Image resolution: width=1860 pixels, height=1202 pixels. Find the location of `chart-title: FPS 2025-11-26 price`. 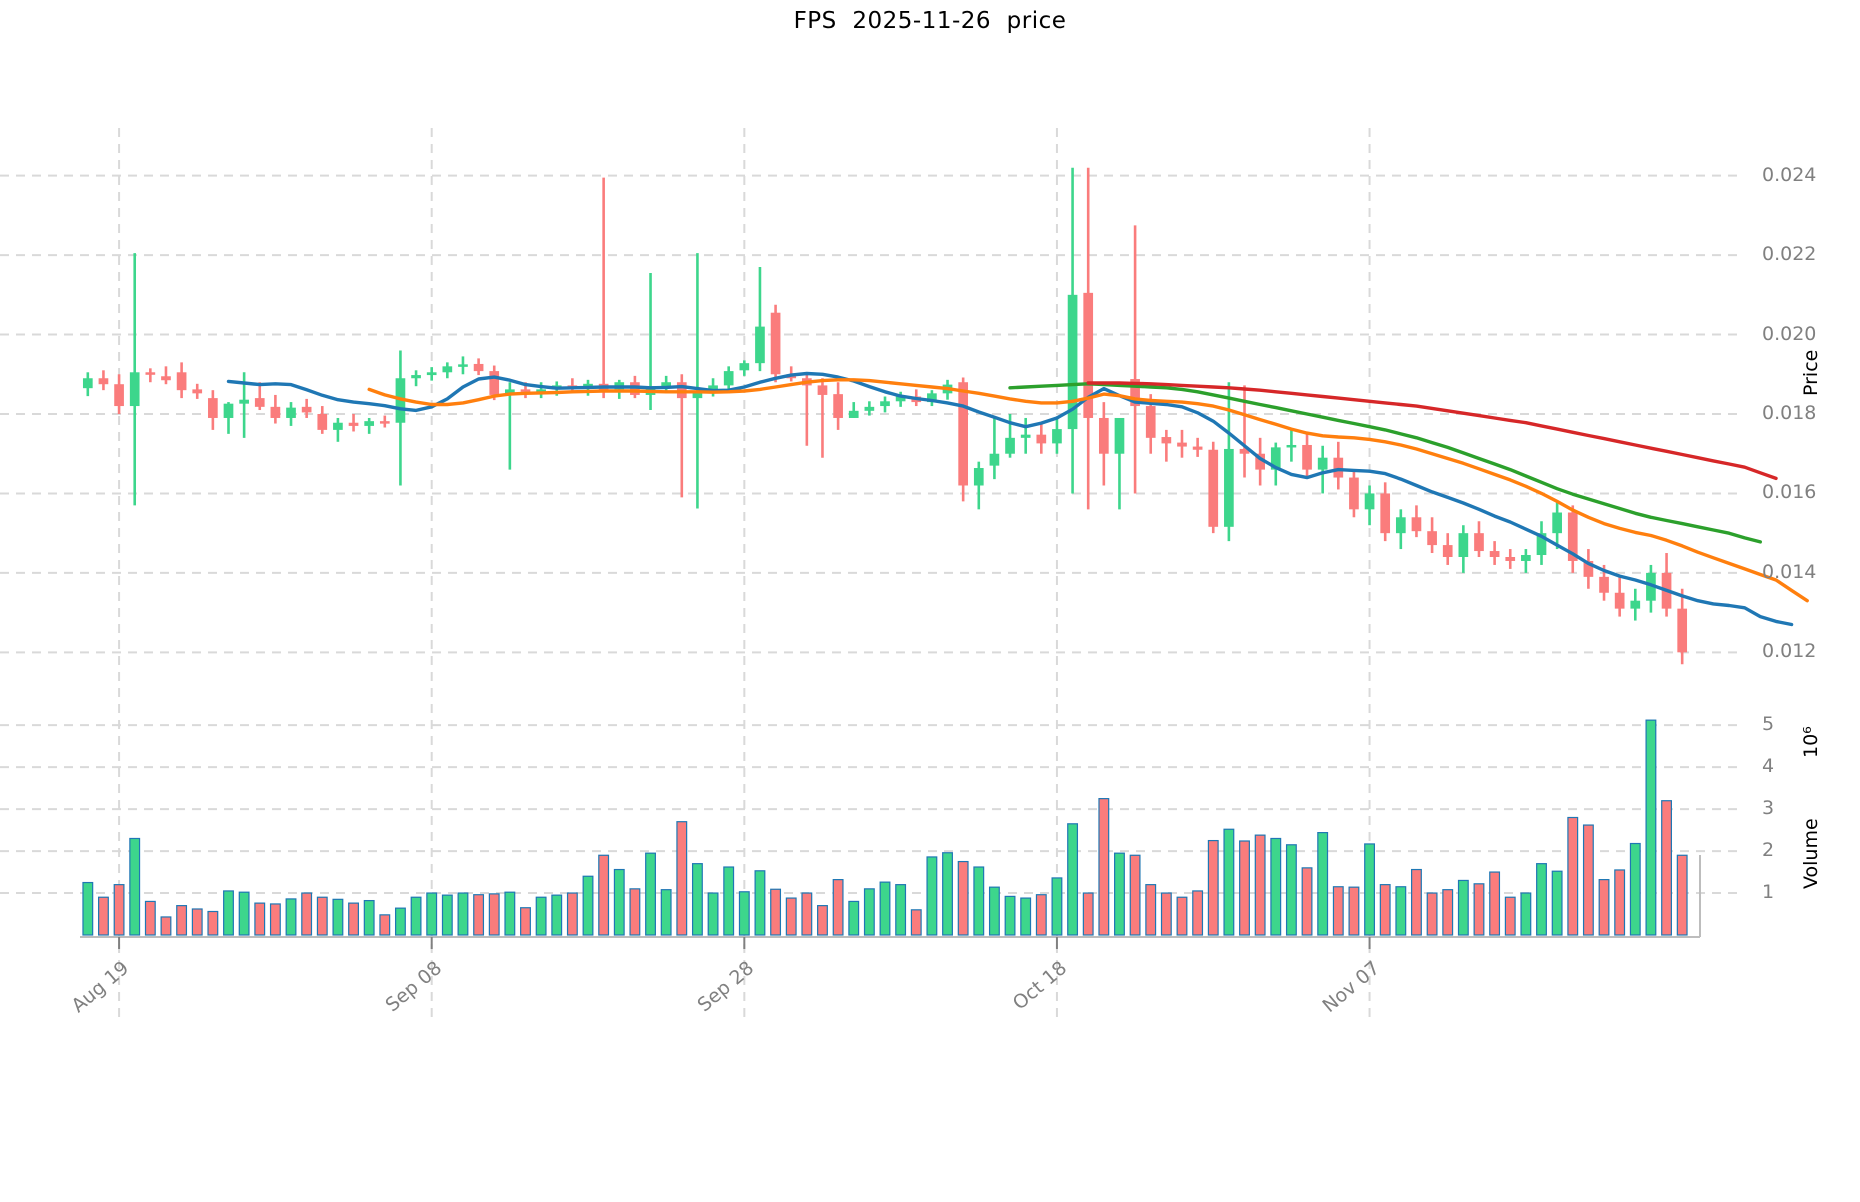

chart-title: FPS 2025-11-26 price is located at coordinates (930, 21).